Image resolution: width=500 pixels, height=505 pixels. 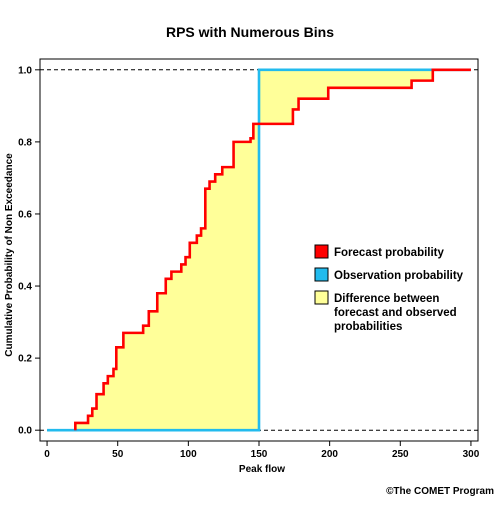 What do you see at coordinates (188, 454) in the screenshot?
I see `x-tick-label: 100` at bounding box center [188, 454].